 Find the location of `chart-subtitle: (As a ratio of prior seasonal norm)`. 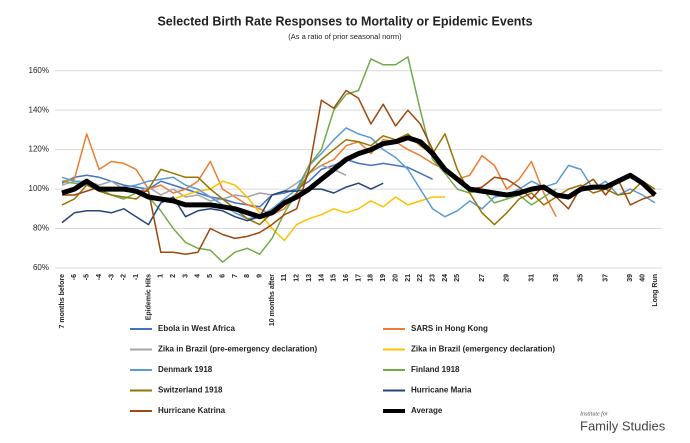

chart-subtitle: (As a ratio of prior seasonal norm) is located at coordinates (345, 36).